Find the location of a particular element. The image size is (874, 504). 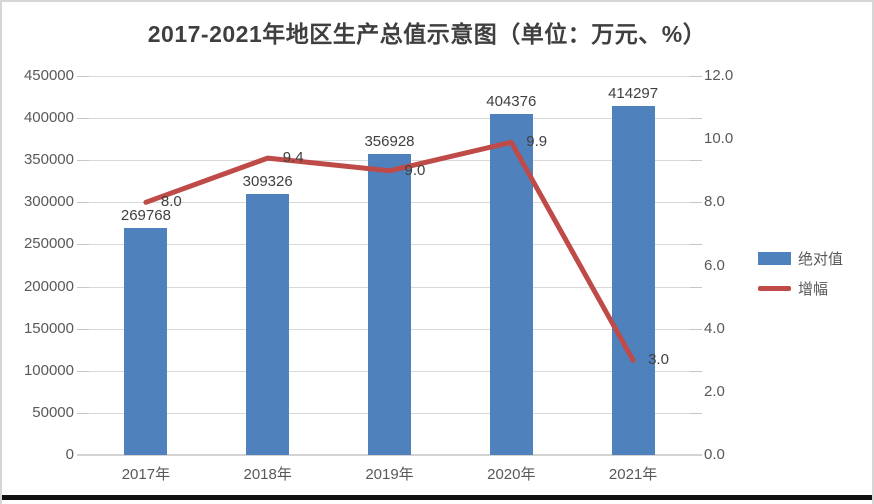

legend: 绝对值 增幅 is located at coordinates (800, 278).